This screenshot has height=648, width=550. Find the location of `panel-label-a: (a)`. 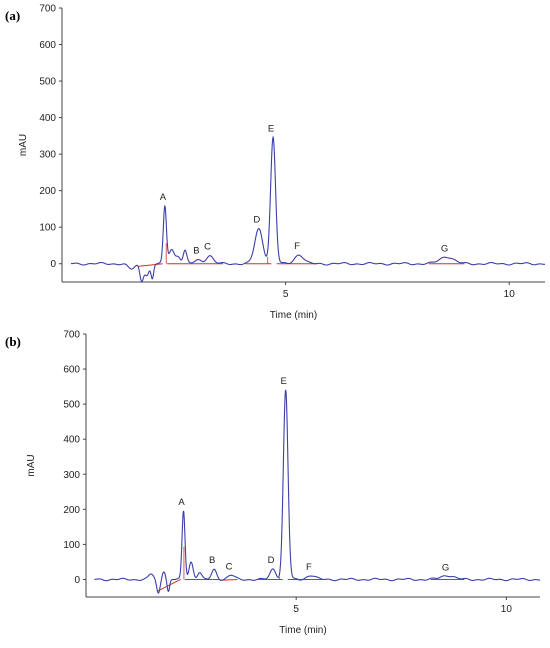

panel-label-a: (a) is located at coordinates (13, 15).